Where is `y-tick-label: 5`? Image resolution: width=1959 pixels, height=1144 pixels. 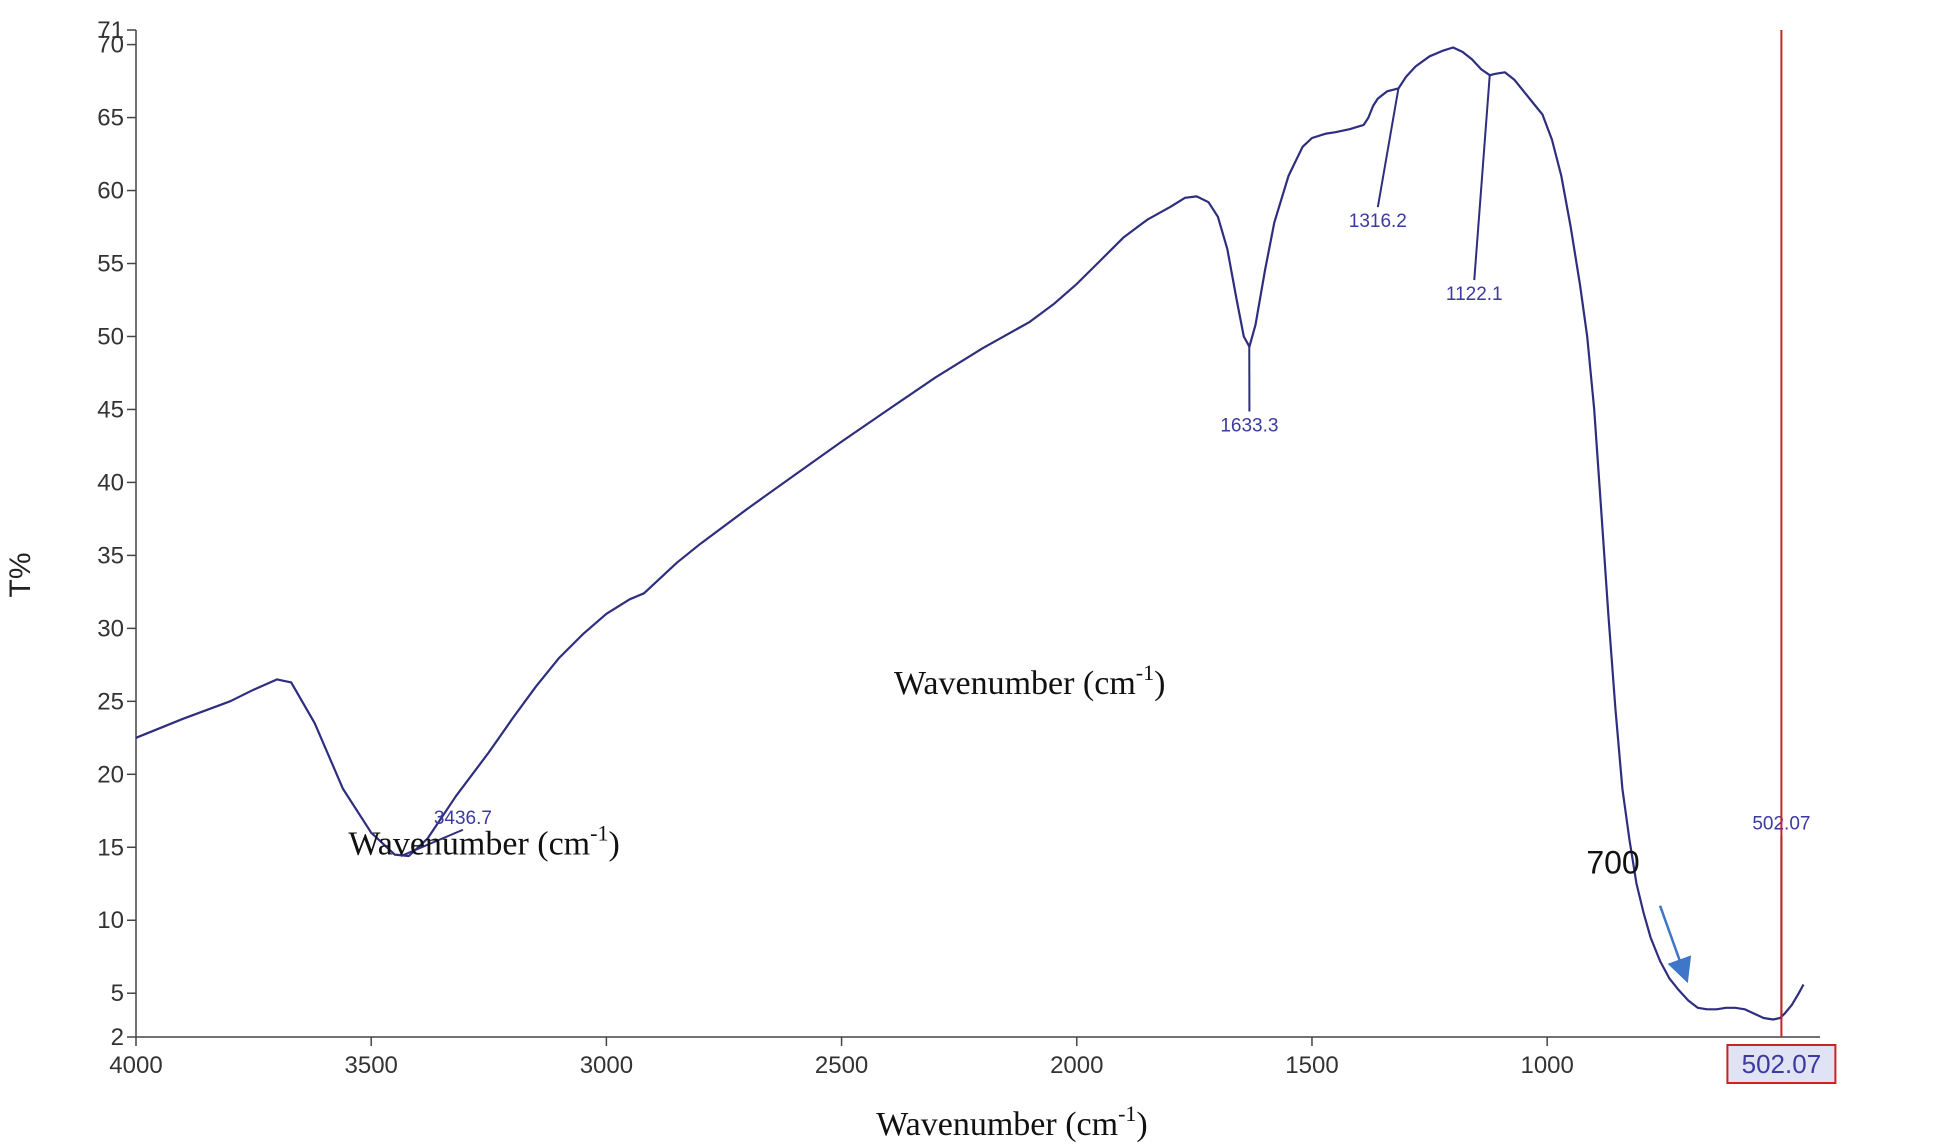
y-tick-label: 5 is located at coordinates (117, 993).